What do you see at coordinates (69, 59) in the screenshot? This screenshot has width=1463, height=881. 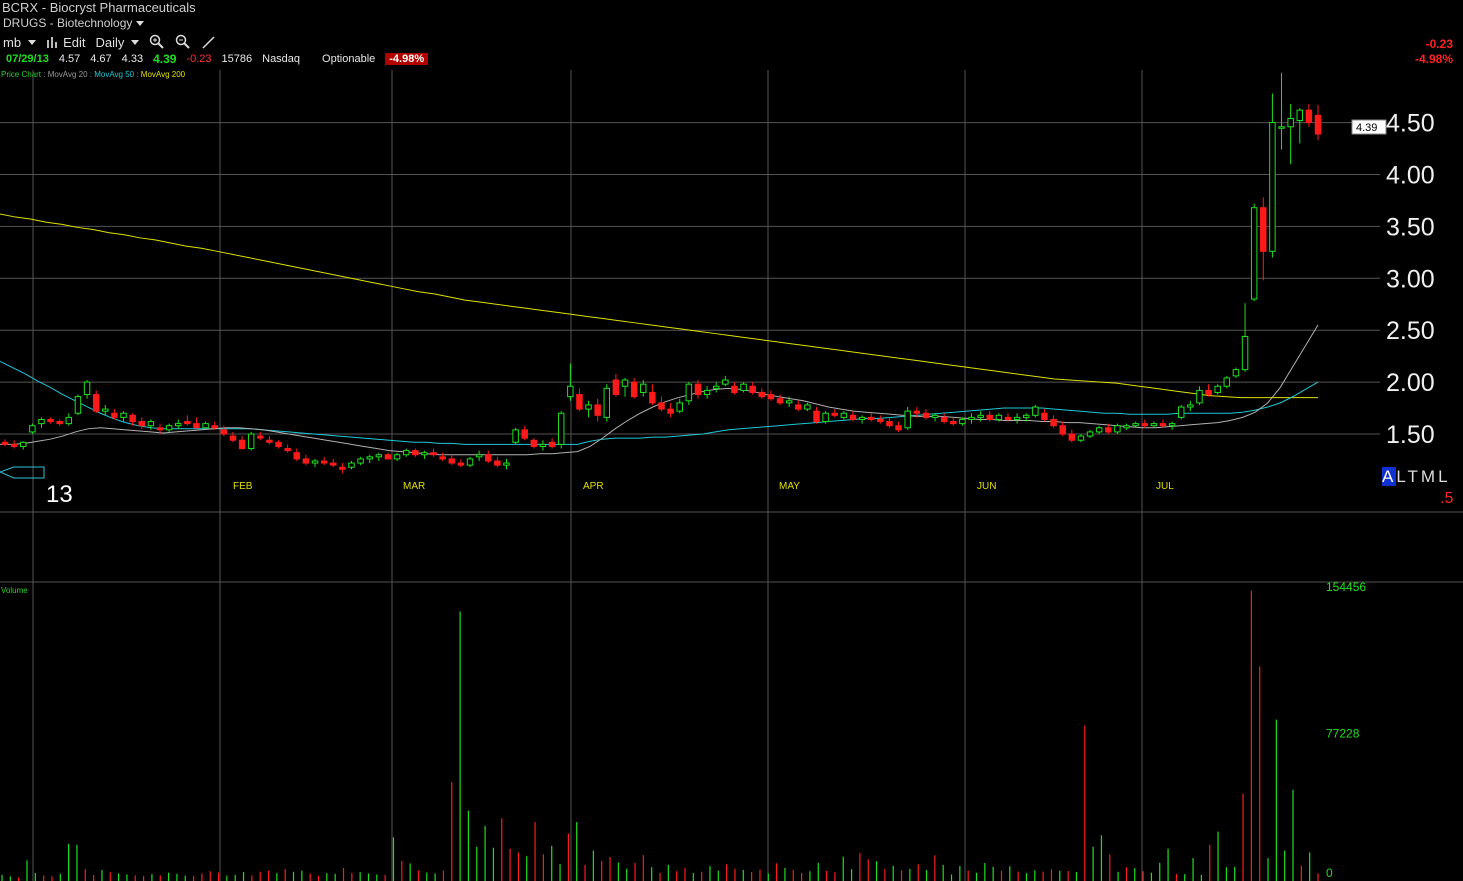 I see `quote-open: 4.57` at bounding box center [69, 59].